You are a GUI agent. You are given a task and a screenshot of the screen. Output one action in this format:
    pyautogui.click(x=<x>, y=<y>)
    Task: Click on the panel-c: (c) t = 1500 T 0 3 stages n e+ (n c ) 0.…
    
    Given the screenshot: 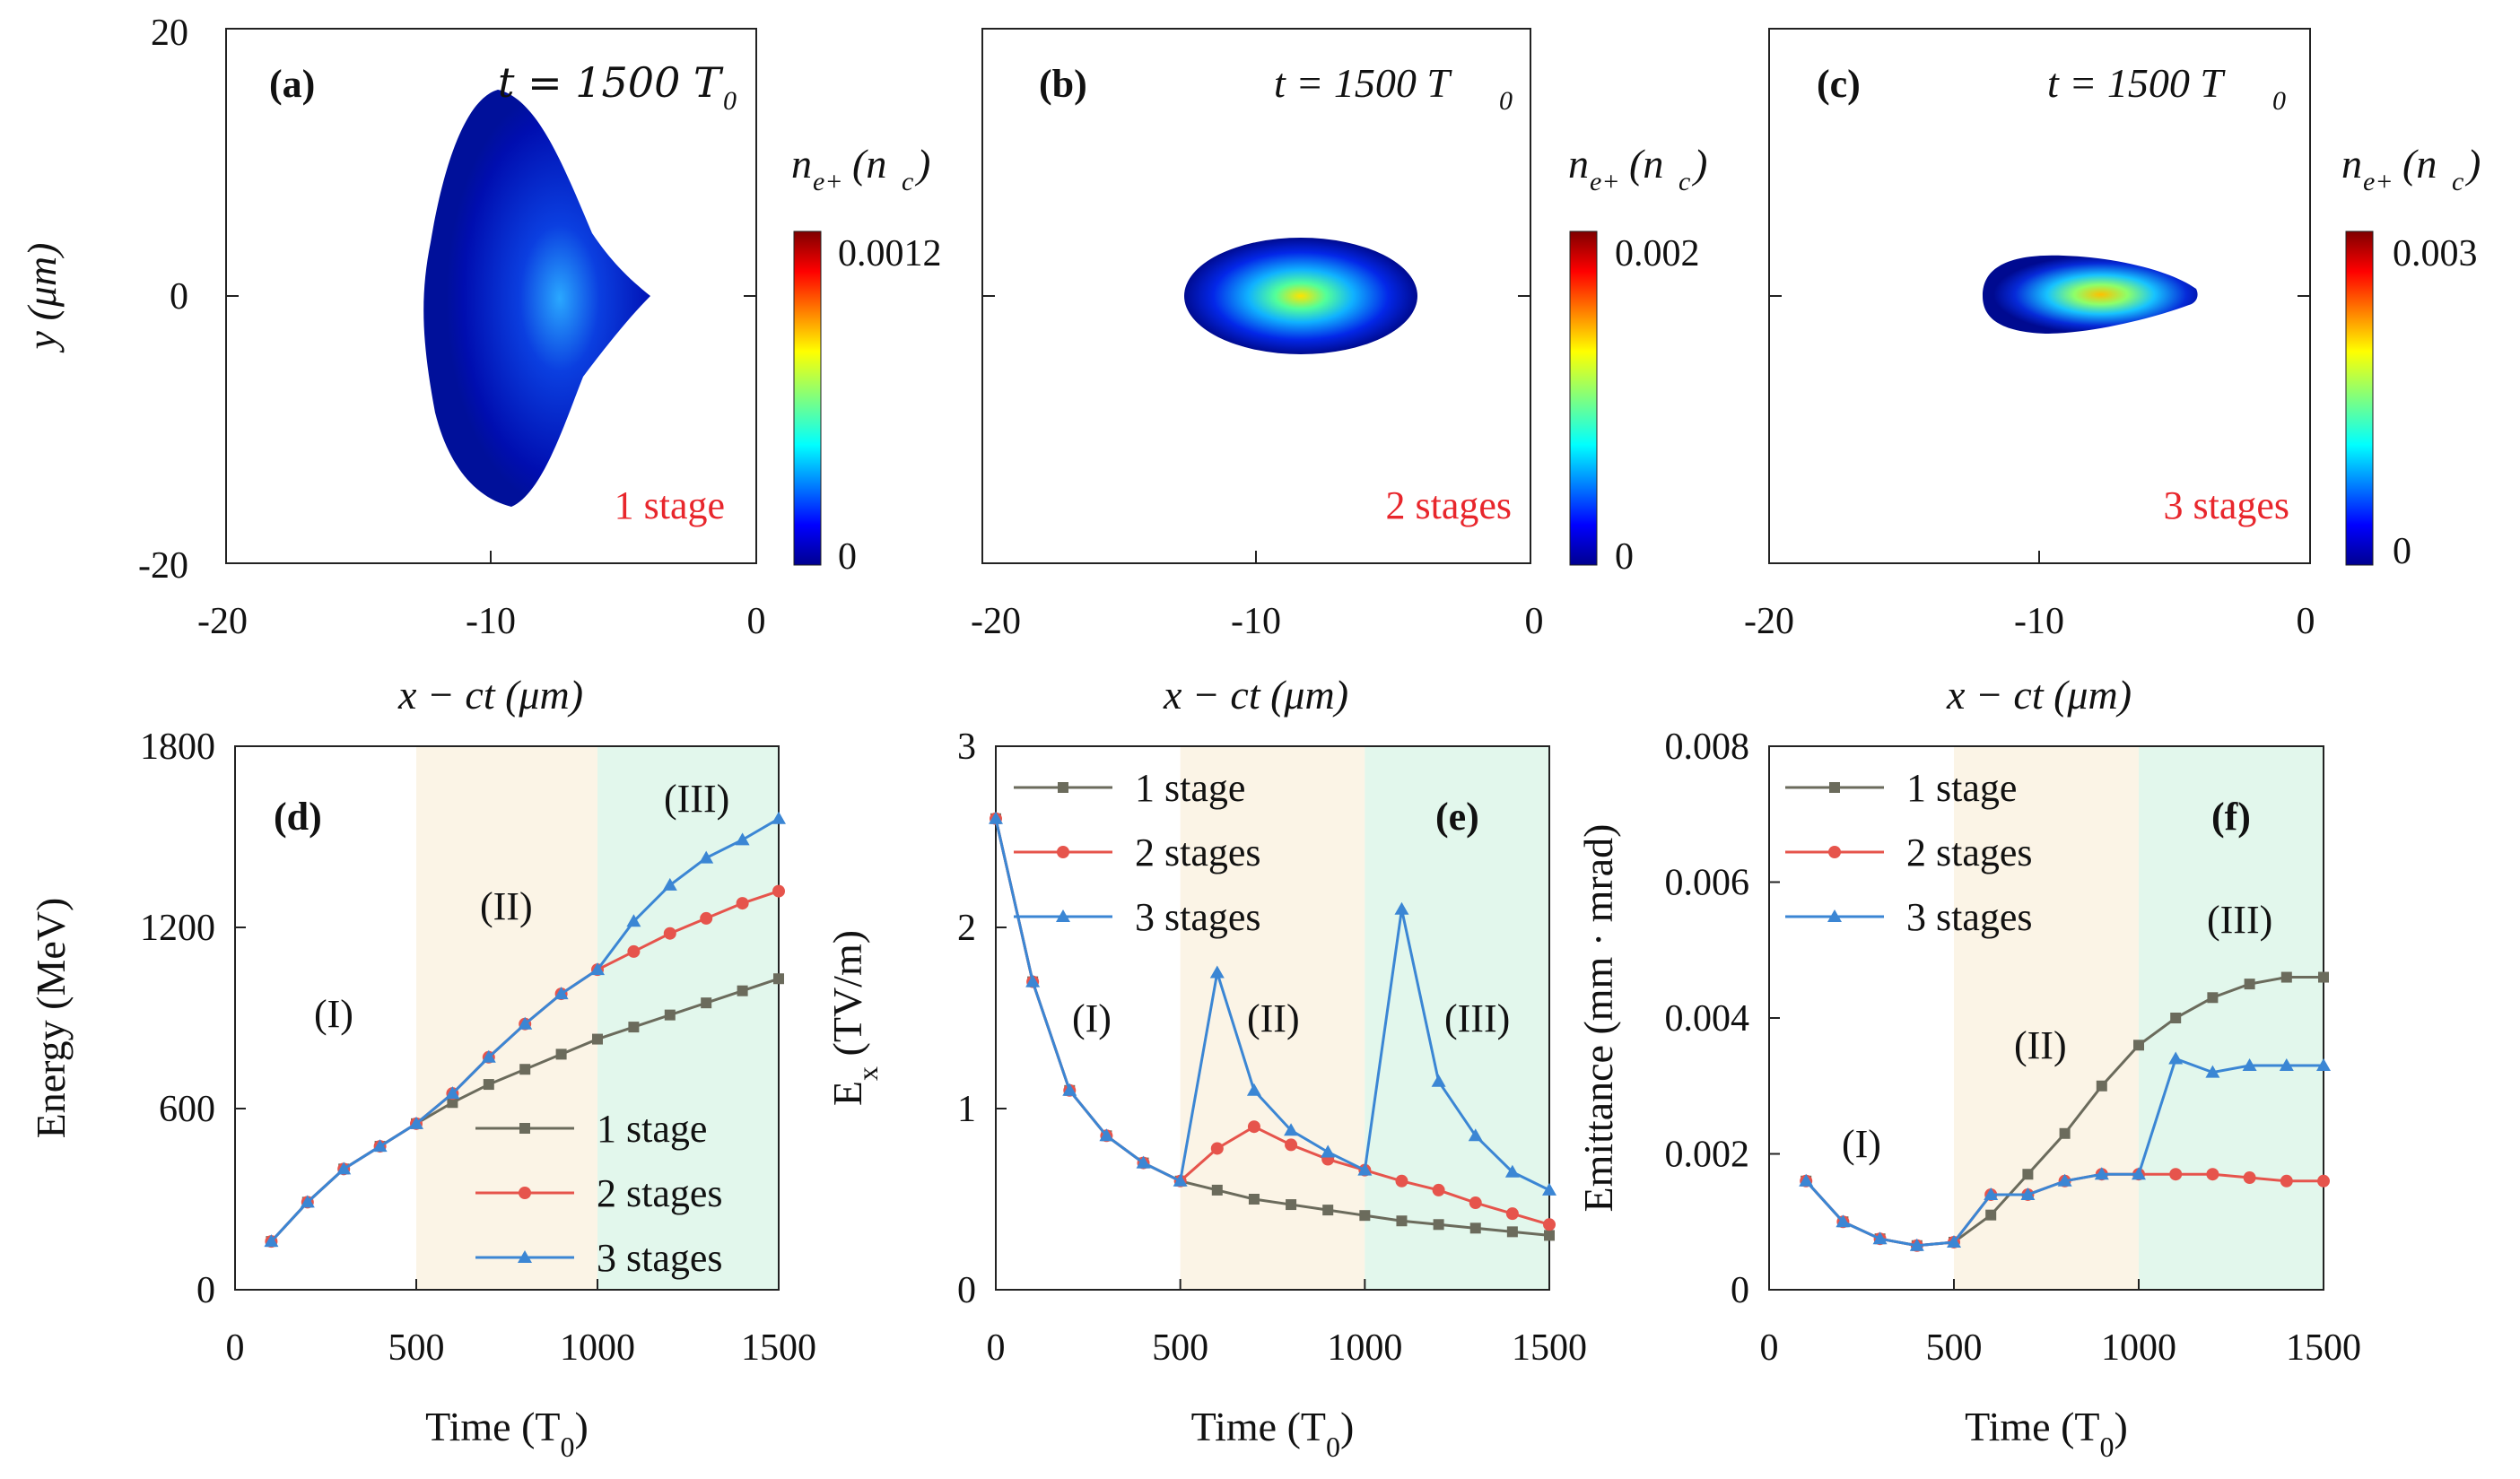 What is the action you would take?
    pyautogui.click(x=2124, y=300)
    